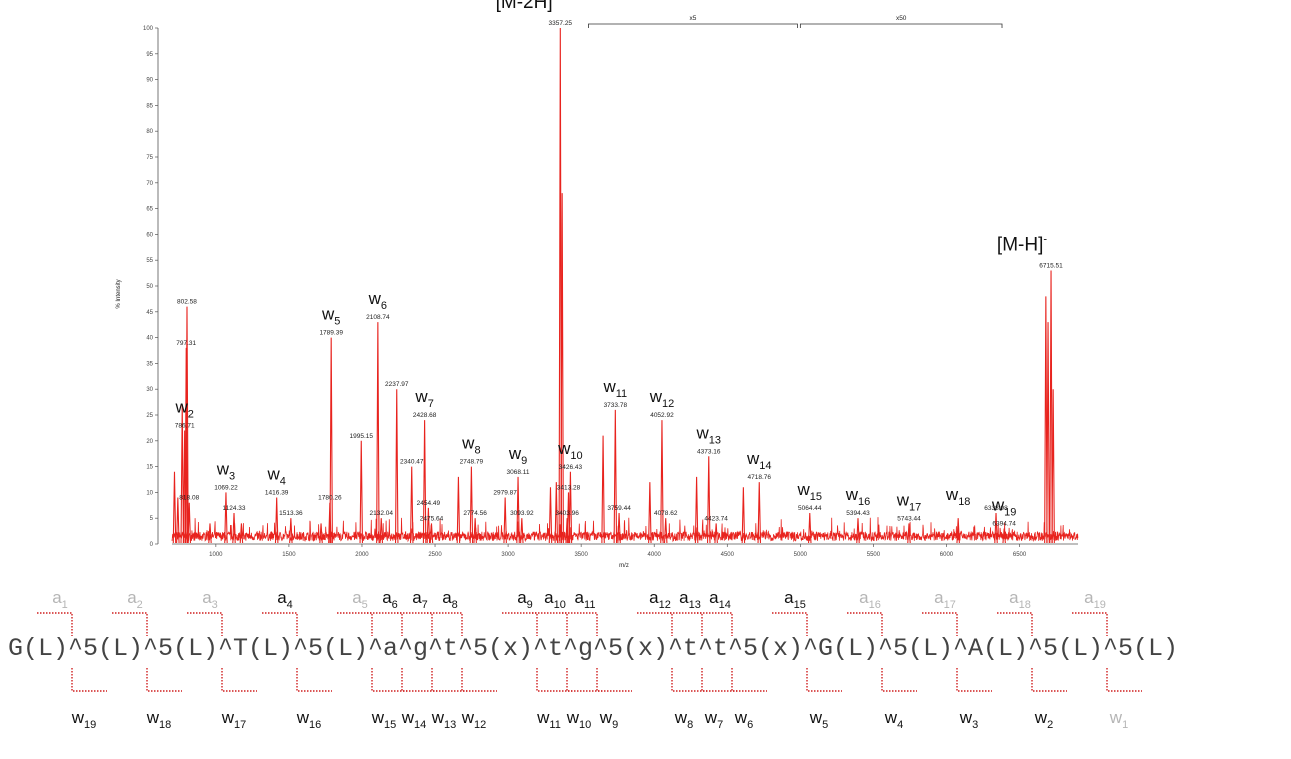 The height and width of the screenshot is (759, 1291). I want to click on y-tick-label: 95, so click(149, 55).